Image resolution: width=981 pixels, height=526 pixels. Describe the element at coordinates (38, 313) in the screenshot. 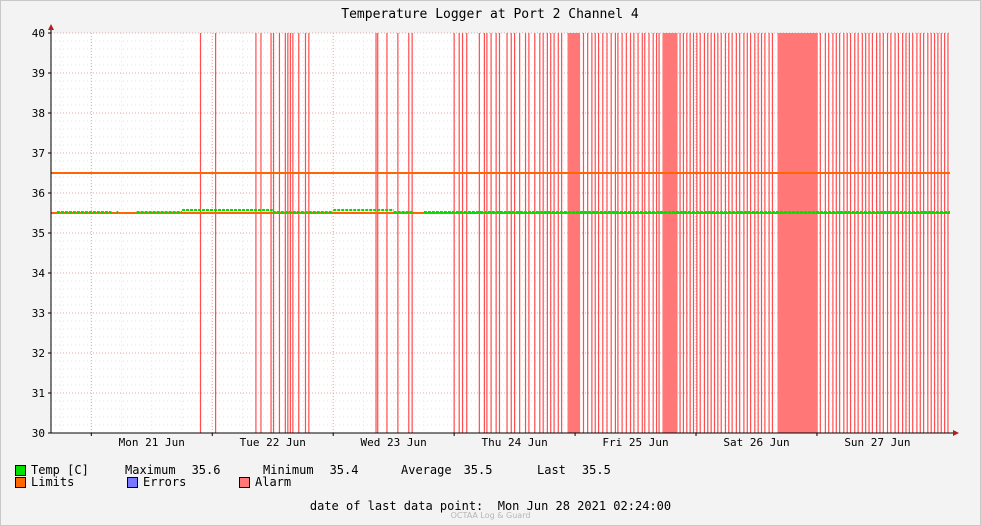

I see `y-tick-label: 33` at that location.